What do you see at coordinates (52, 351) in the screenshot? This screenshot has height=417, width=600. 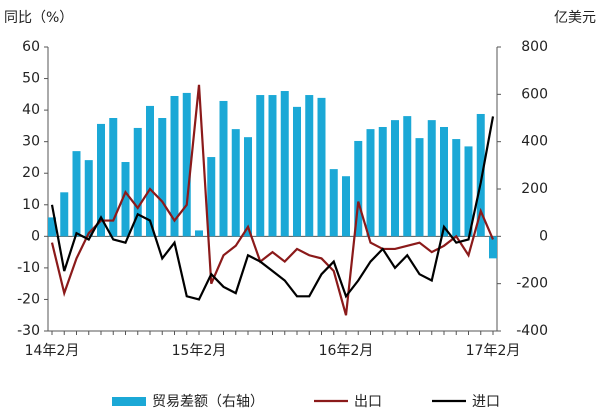 I see `x-tick-label: 14年2月` at bounding box center [52, 351].